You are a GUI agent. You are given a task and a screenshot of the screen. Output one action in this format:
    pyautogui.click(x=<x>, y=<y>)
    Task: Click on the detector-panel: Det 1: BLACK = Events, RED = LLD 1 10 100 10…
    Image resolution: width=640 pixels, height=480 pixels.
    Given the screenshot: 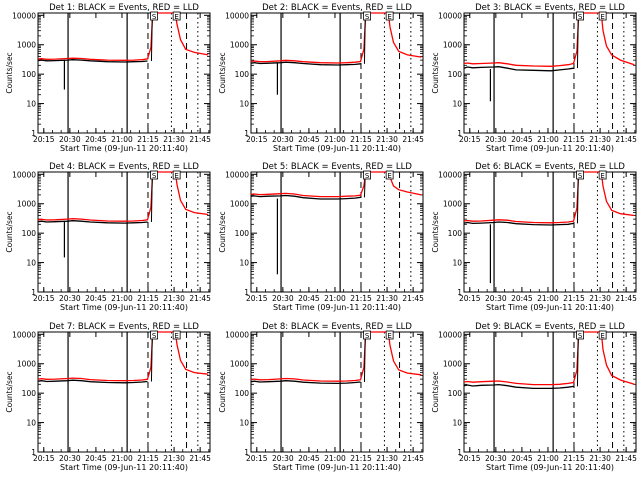 What is the action you would take?
    pyautogui.click(x=108, y=78)
    